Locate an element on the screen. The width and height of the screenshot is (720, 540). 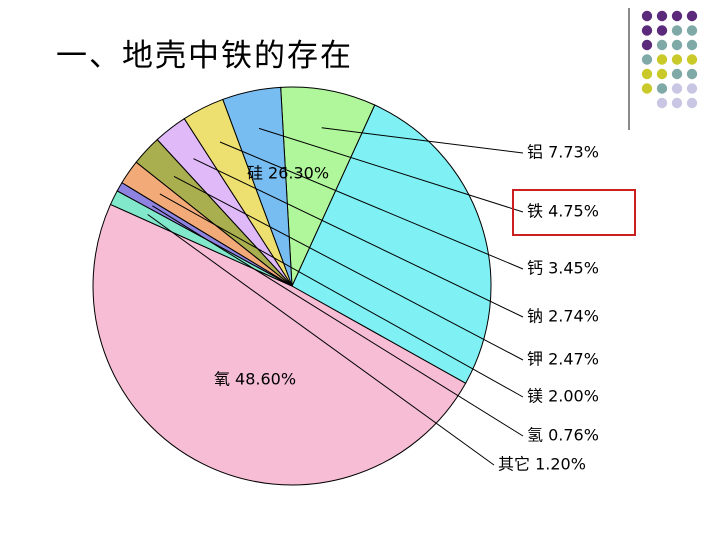
slice-label: 氧 48.60% is located at coordinates (255, 379).